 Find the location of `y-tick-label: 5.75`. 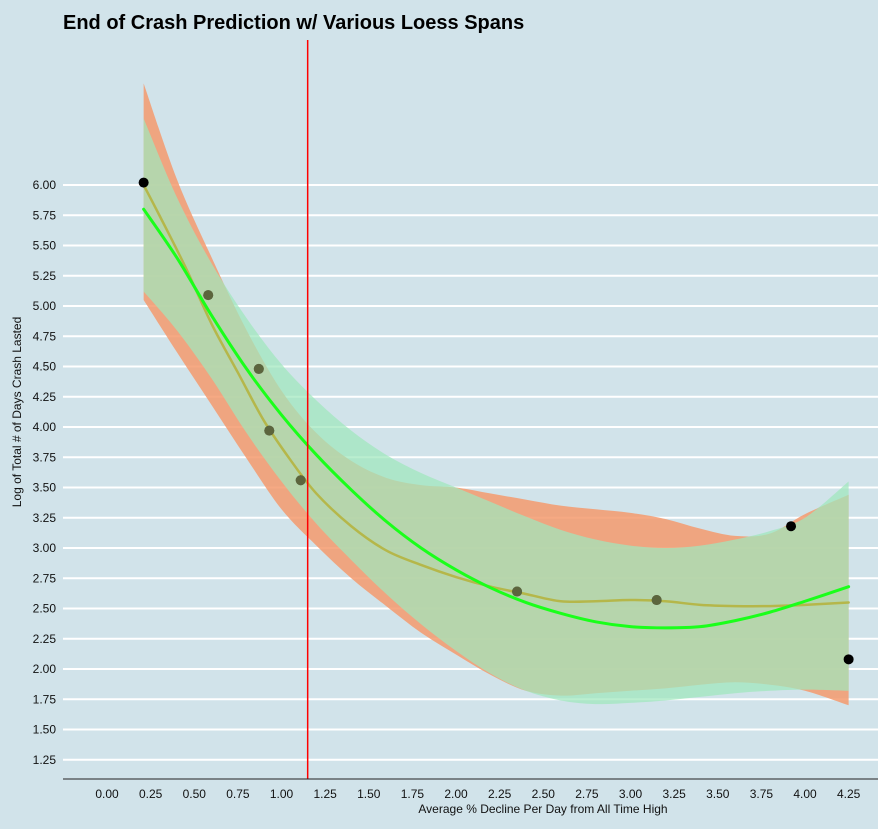

y-tick-label: 5.75 is located at coordinates (45, 215).